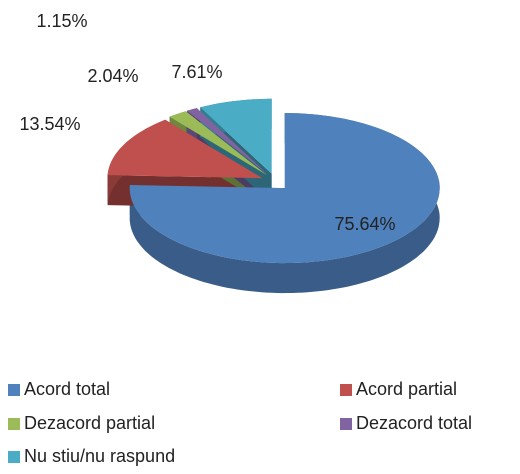 This screenshot has width=520, height=474. What do you see at coordinates (406, 389) in the screenshot?
I see `legend-label: Acord partial` at bounding box center [406, 389].